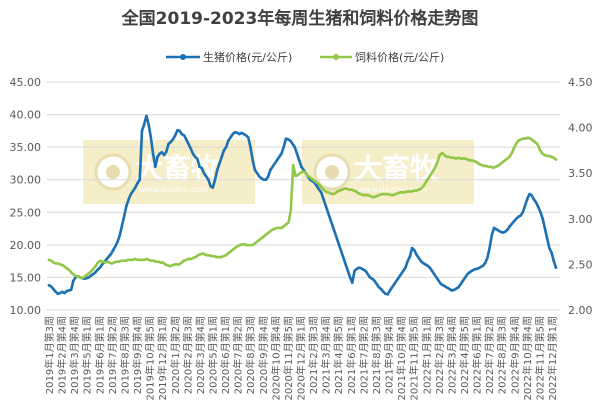  What do you see at coordinates (426, 355) in the screenshot?
I see `x-tick-label: 2022年1月第1周` at bounding box center [426, 355].